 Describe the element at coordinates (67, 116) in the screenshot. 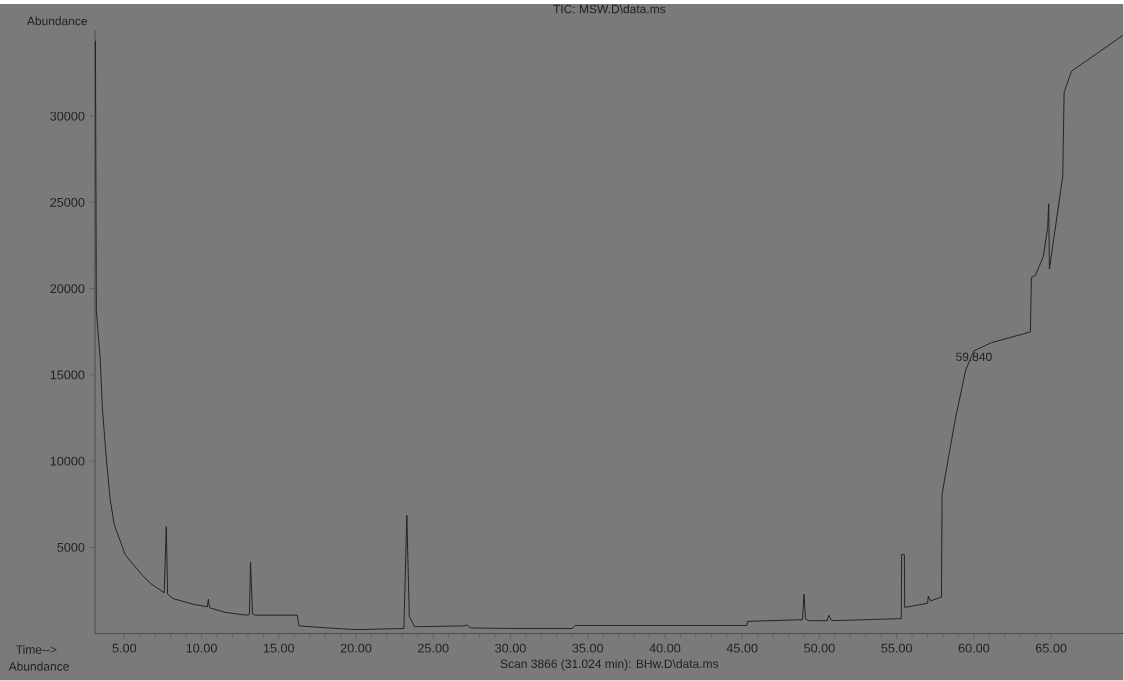

I see `y-tick-label: 30000` at that location.